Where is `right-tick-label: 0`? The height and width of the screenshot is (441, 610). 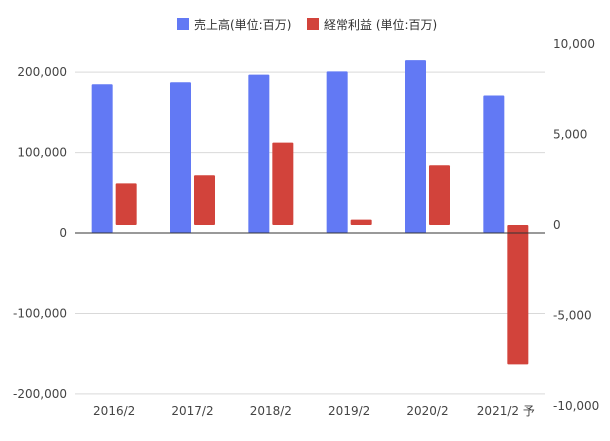 right-tick-label: 0 is located at coordinates (557, 225).